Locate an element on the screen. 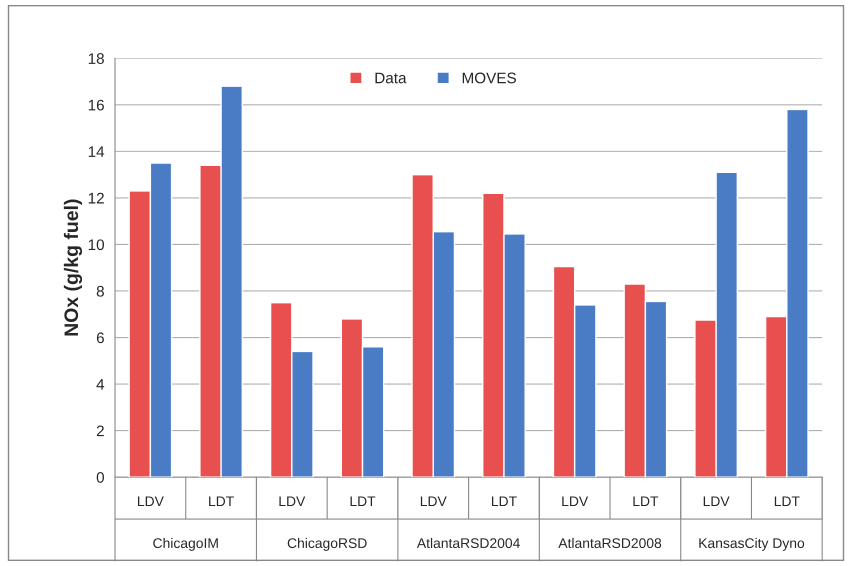  y-tick-label: 0 is located at coordinates (100, 477).